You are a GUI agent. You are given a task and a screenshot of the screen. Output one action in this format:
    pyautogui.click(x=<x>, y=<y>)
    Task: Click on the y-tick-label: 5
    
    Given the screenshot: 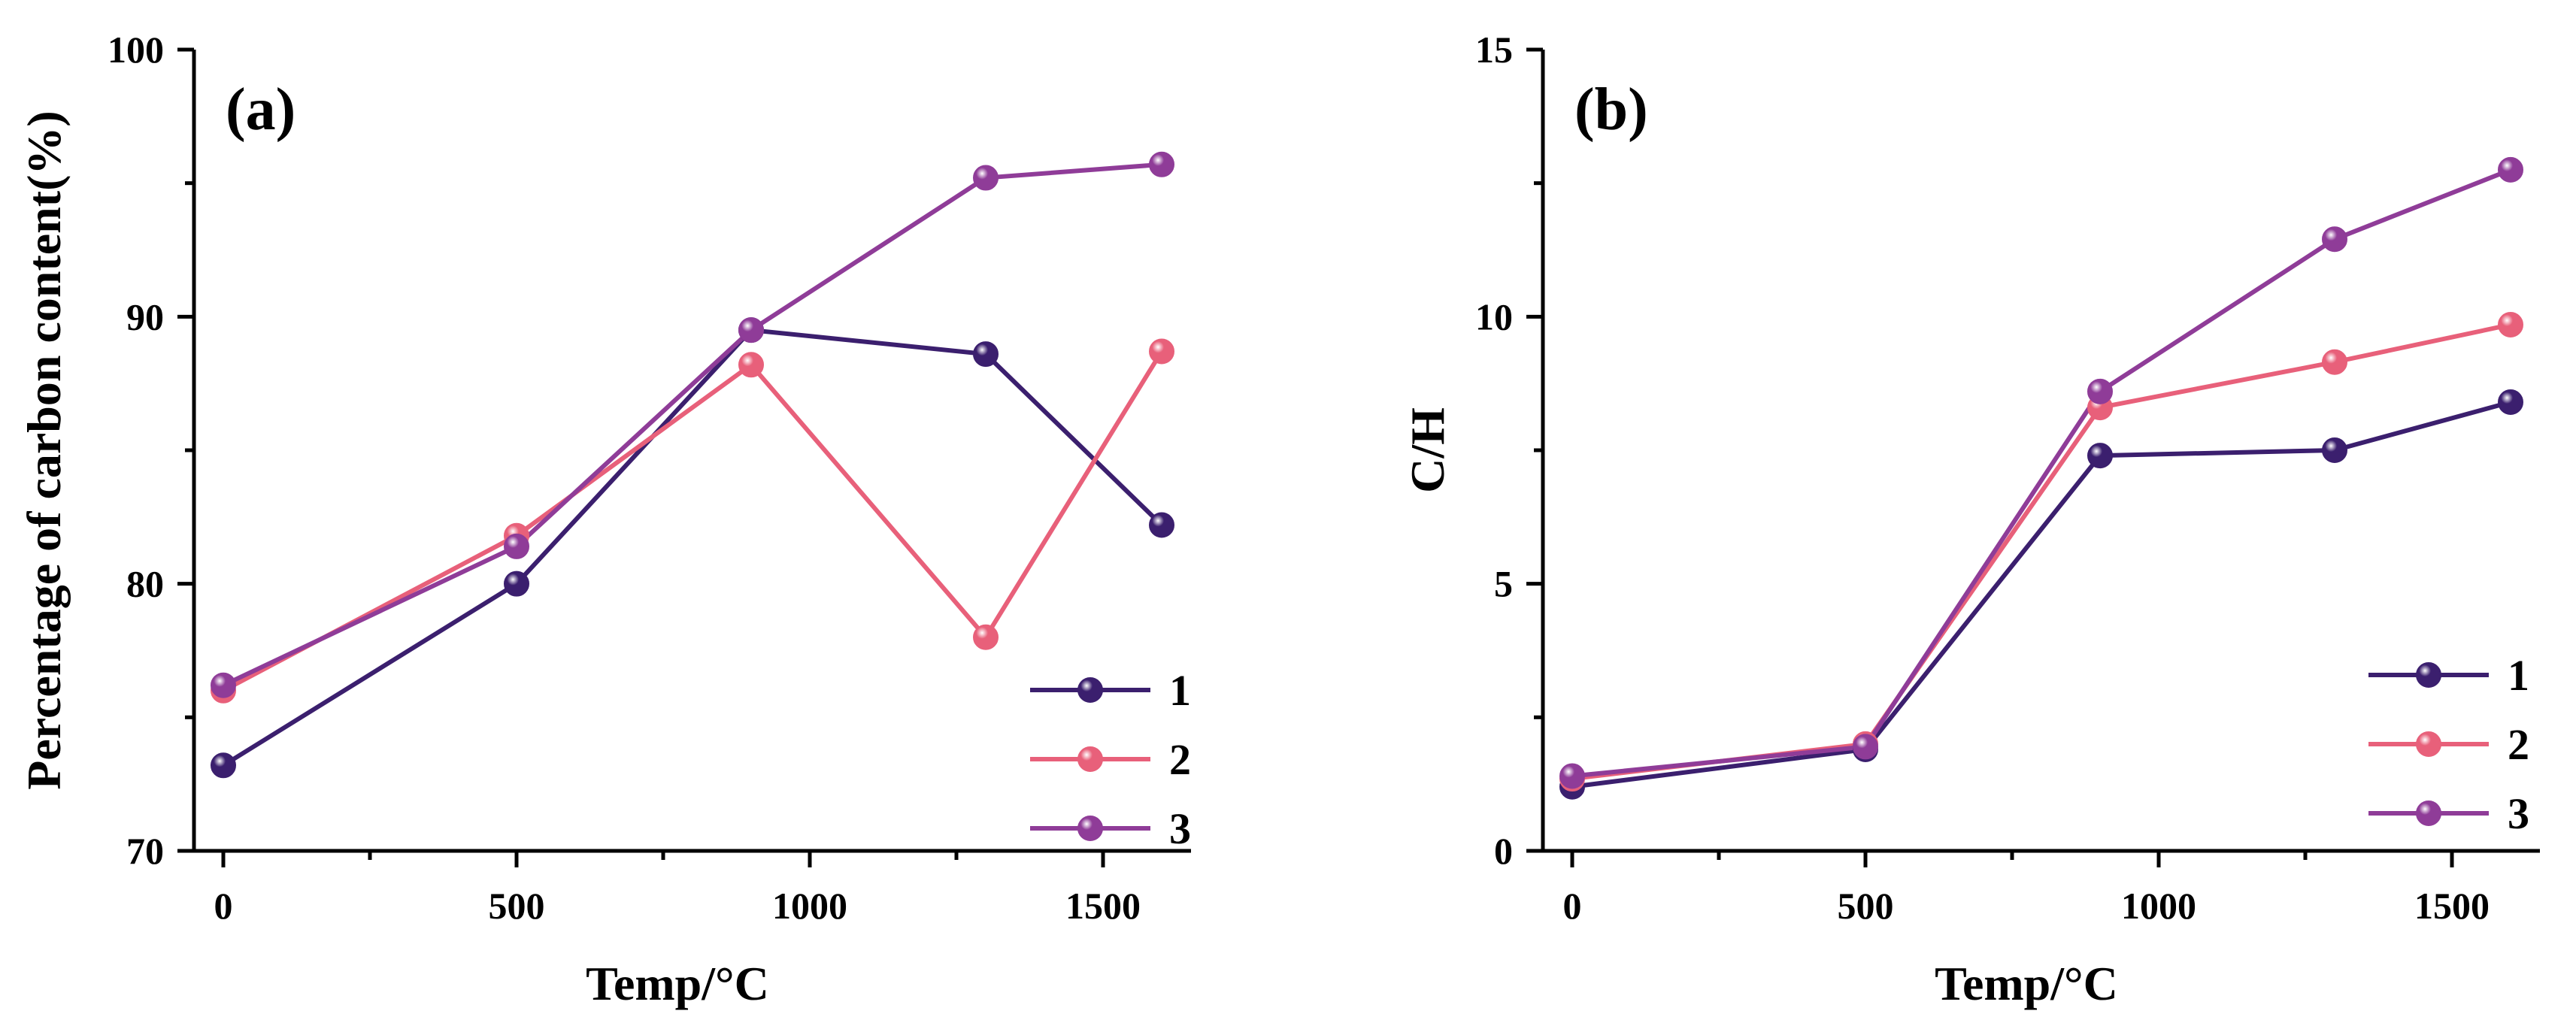 What is the action you would take?
    pyautogui.click(x=1503, y=584)
    